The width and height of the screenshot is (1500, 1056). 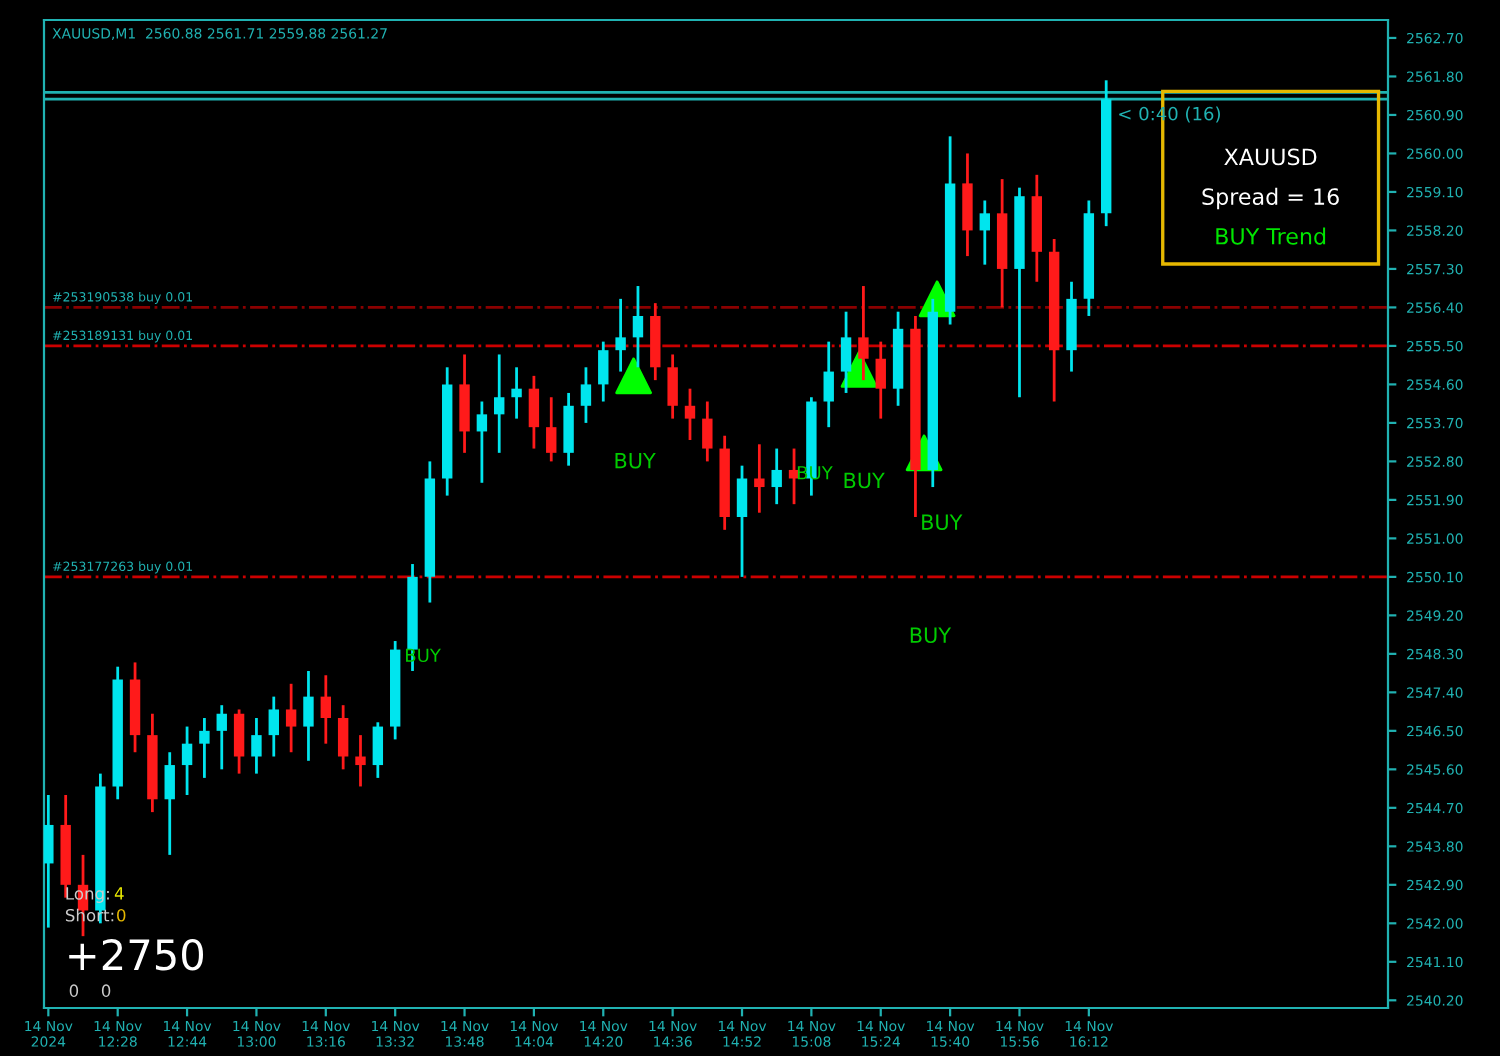 I want to click on annotation: Spread = 16, so click(x=1270, y=198).